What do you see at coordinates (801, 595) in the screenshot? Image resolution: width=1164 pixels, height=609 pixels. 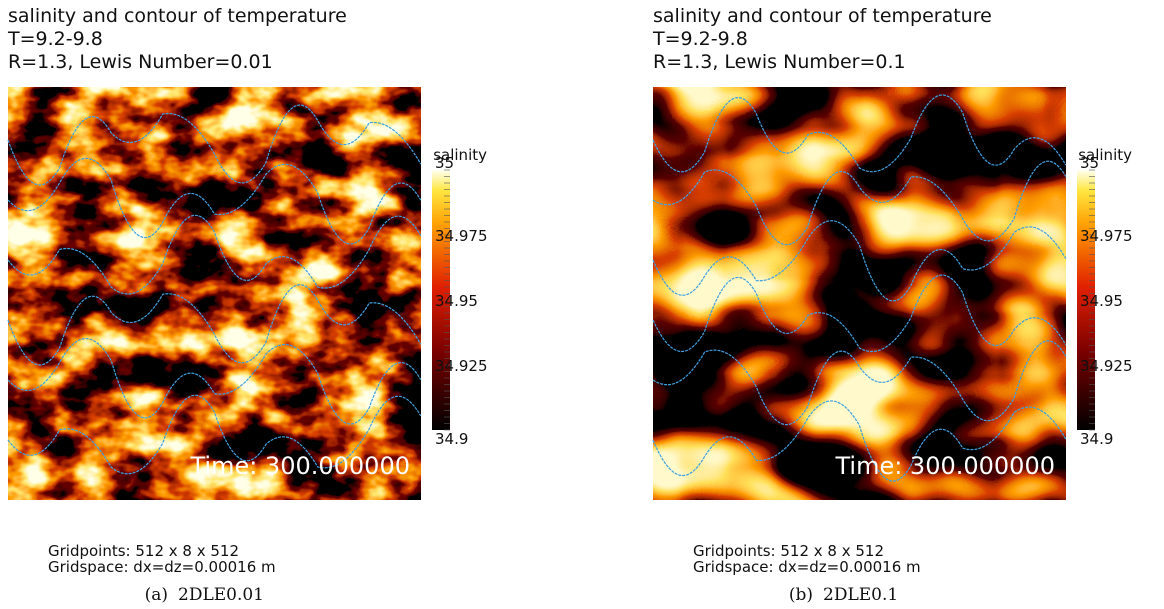 I see `caption-tag: (b)` at bounding box center [801, 595].